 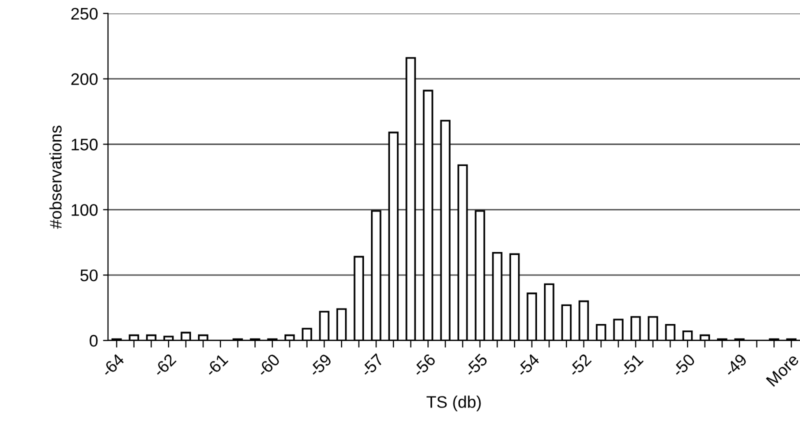 I want to click on x-tick-label: -51, so click(x=632, y=365).